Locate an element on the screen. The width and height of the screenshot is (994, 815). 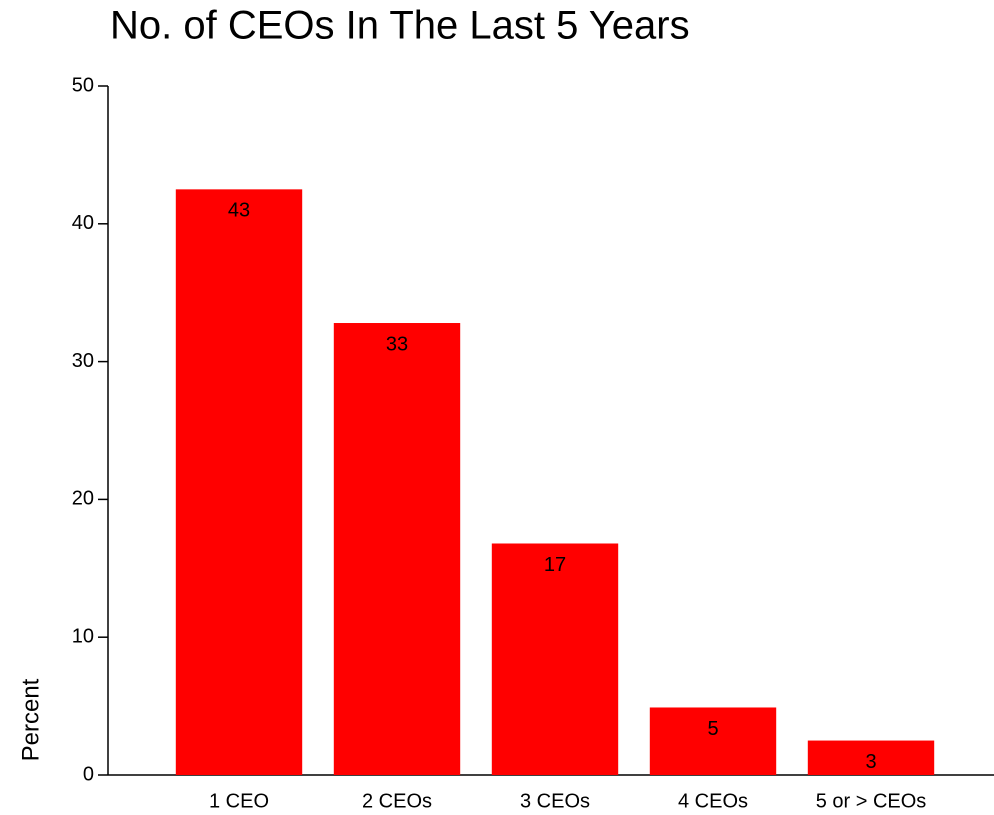
x-tick-label: 1 CEO is located at coordinates (239, 801).